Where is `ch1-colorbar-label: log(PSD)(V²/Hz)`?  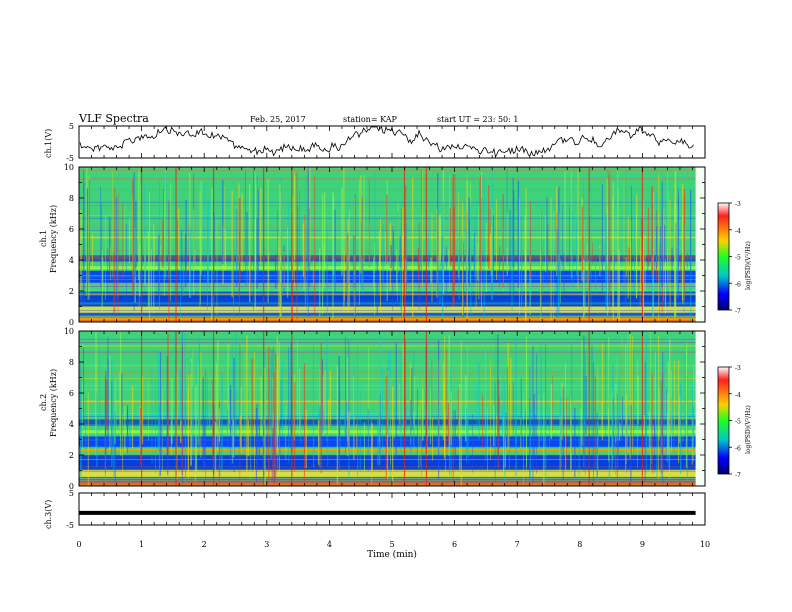 ch1-colorbar-label: log(PSD)(V²/Hz) is located at coordinates (748, 265).